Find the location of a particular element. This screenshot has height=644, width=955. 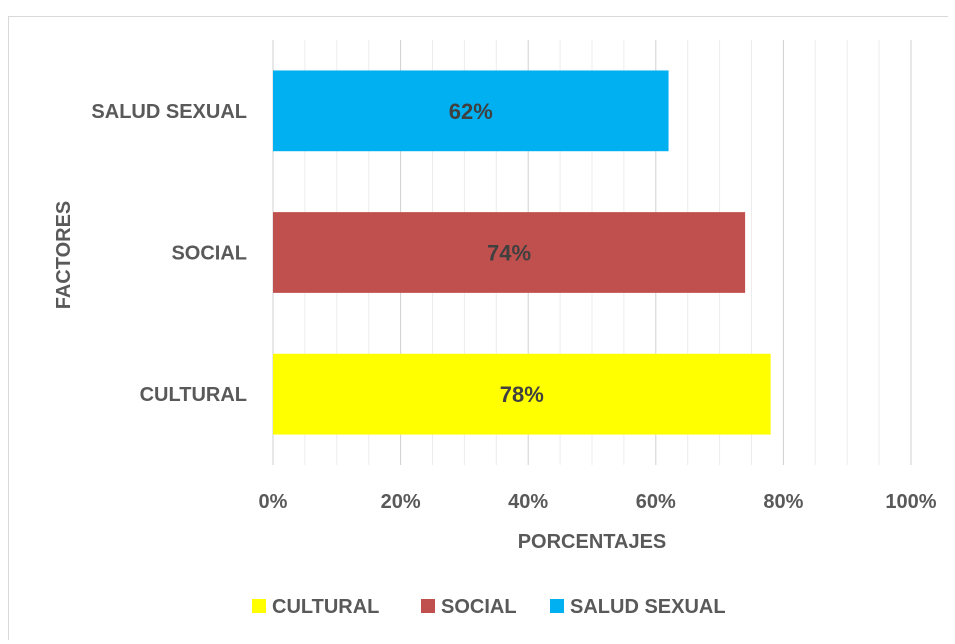

legend-label: SALUD SEXUAL is located at coordinates (648, 607).